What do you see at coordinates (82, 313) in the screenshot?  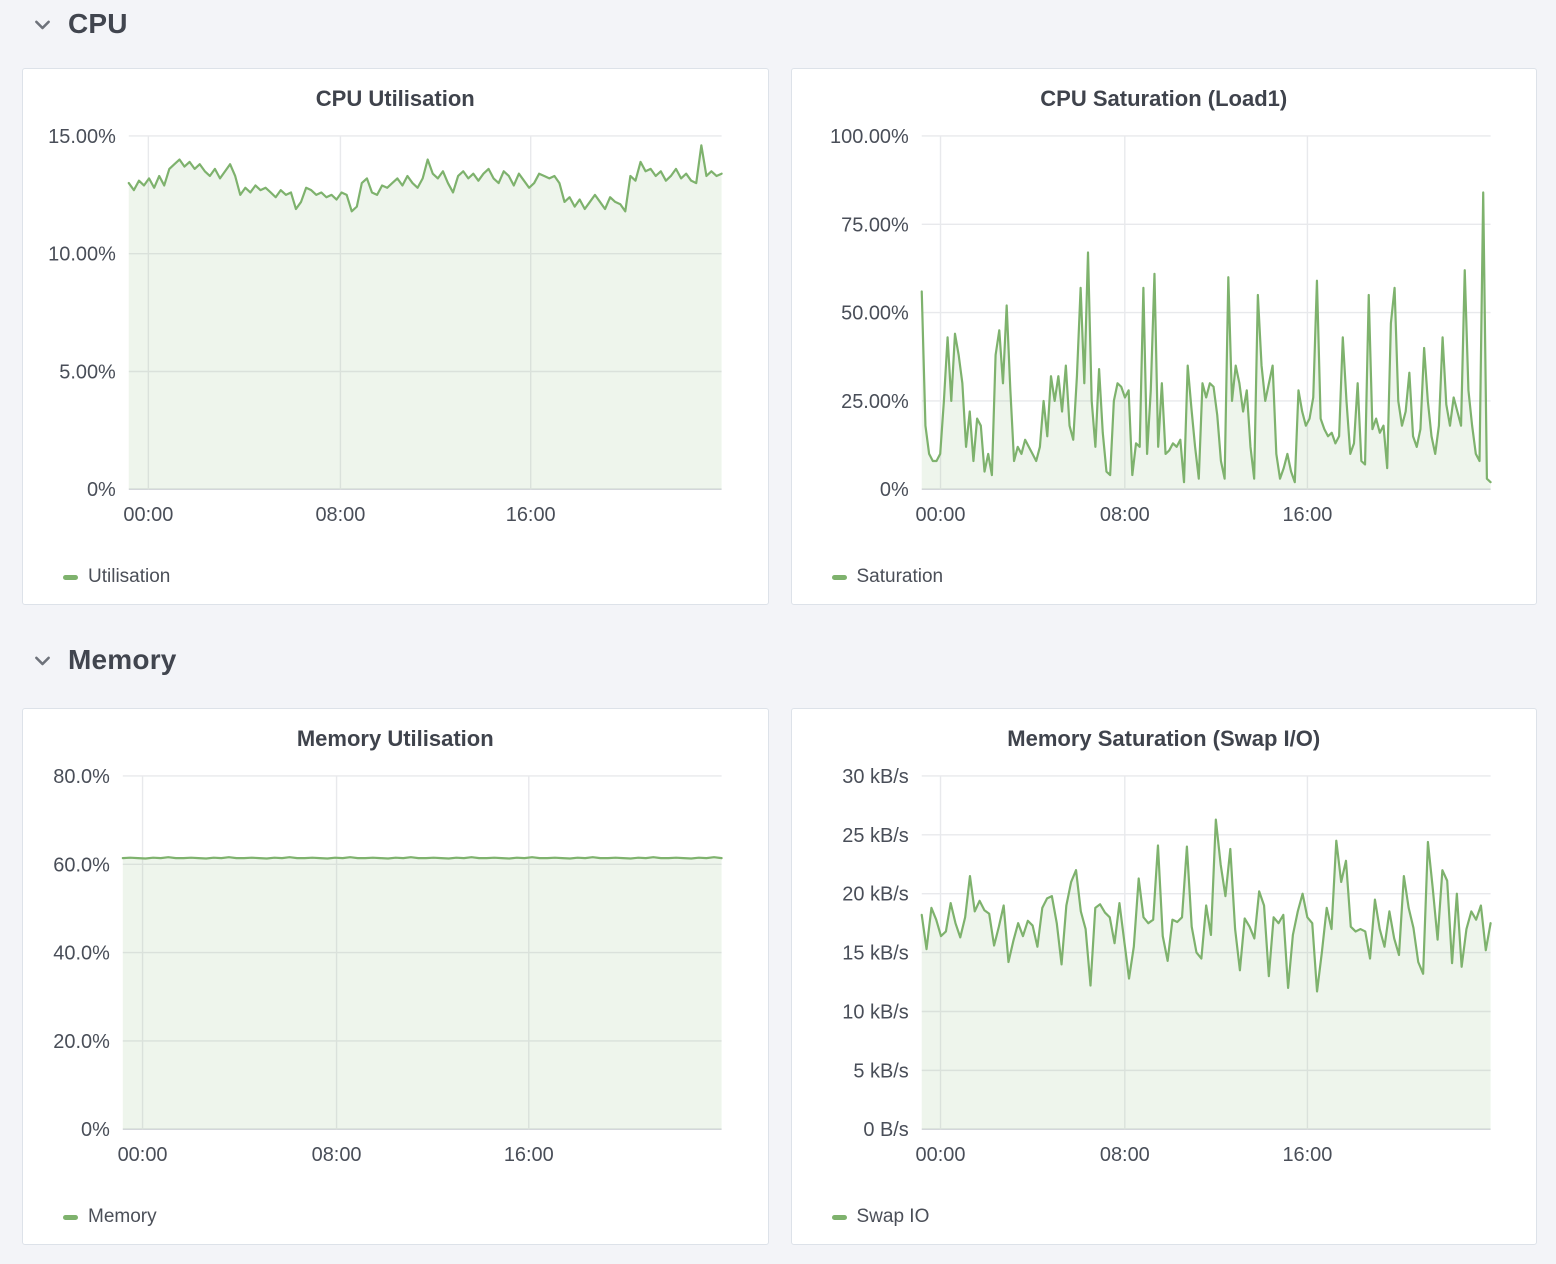 I see `y-axis-labels: 15.00% 10.00% 5.00% 0%` at bounding box center [82, 313].